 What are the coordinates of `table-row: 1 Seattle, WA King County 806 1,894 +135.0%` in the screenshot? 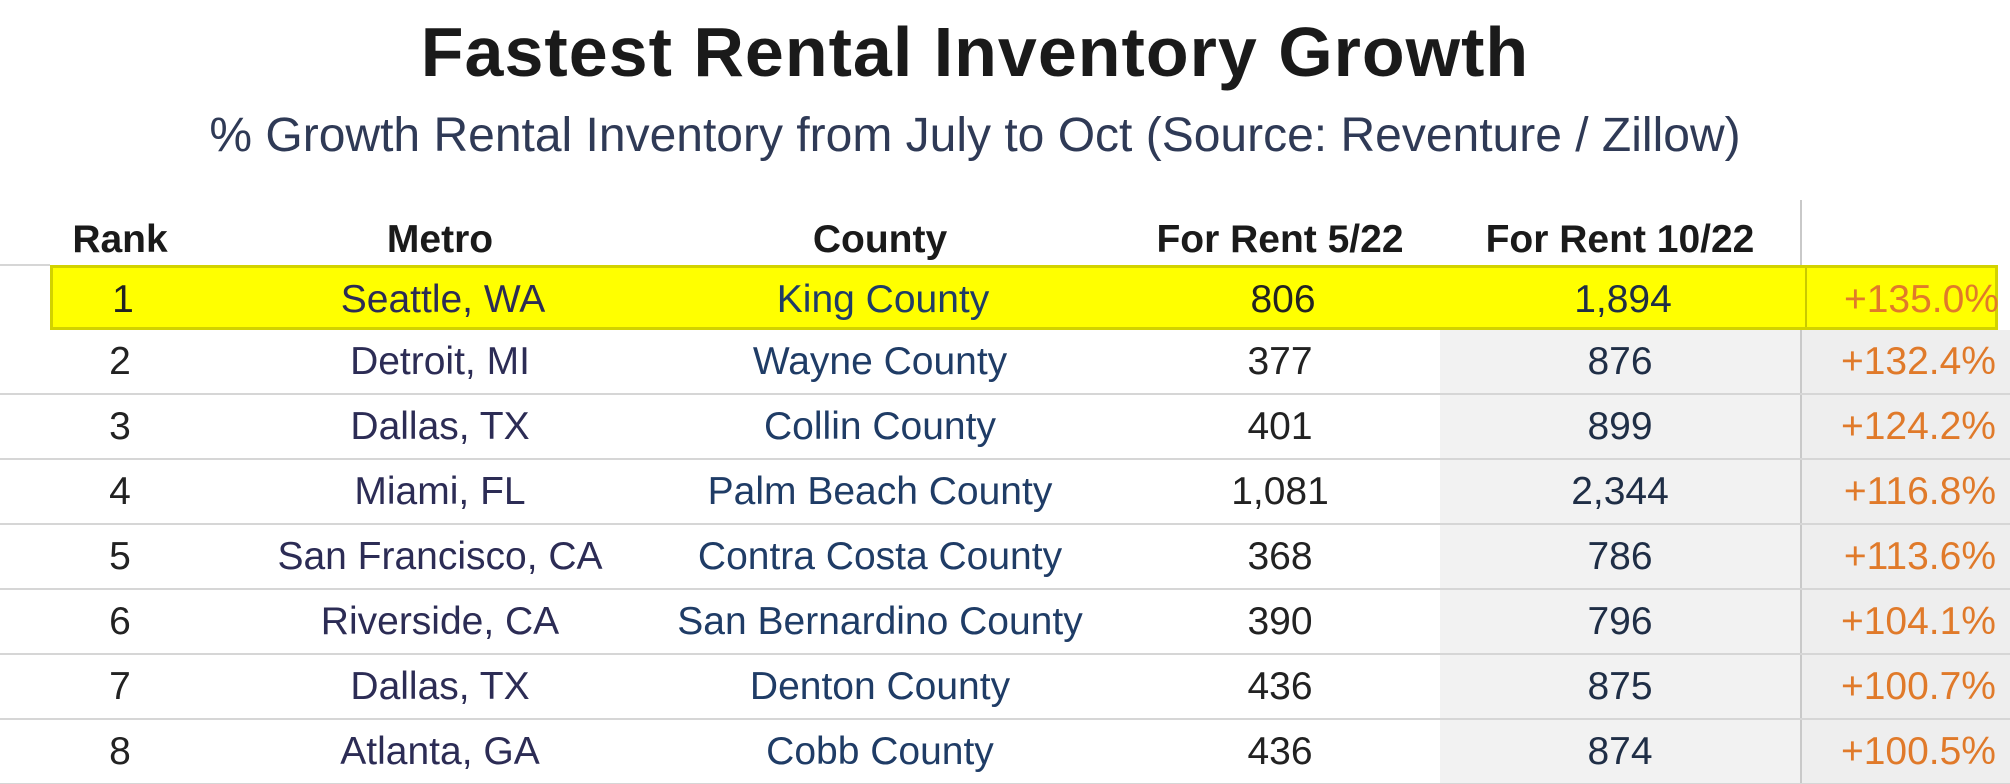 It's located at (1024, 297).